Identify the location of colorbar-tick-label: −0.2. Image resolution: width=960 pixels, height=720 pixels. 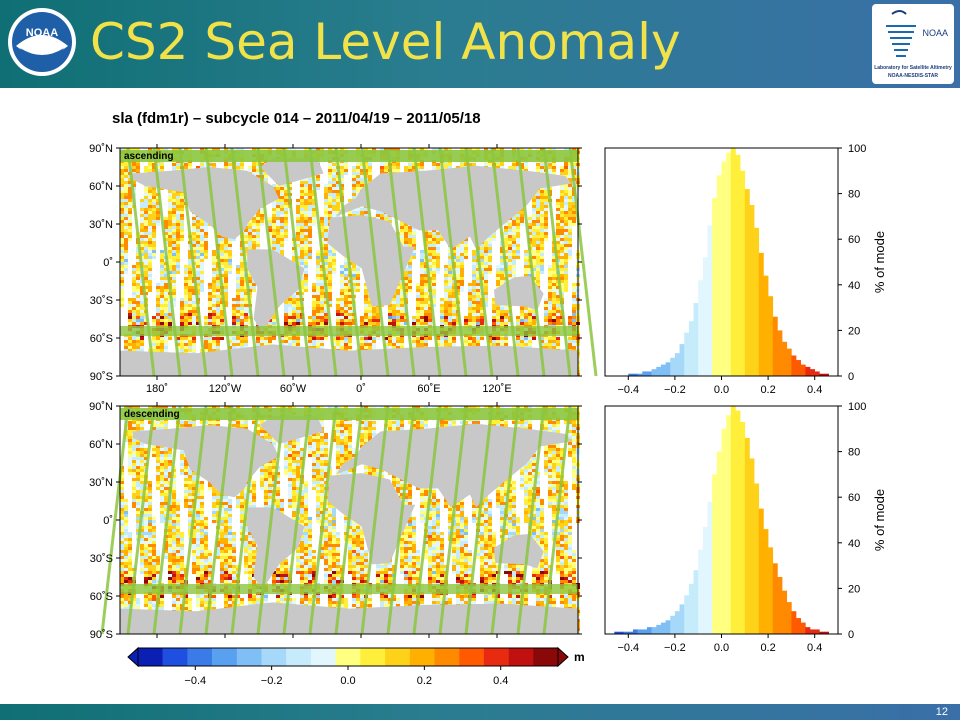
(272, 681).